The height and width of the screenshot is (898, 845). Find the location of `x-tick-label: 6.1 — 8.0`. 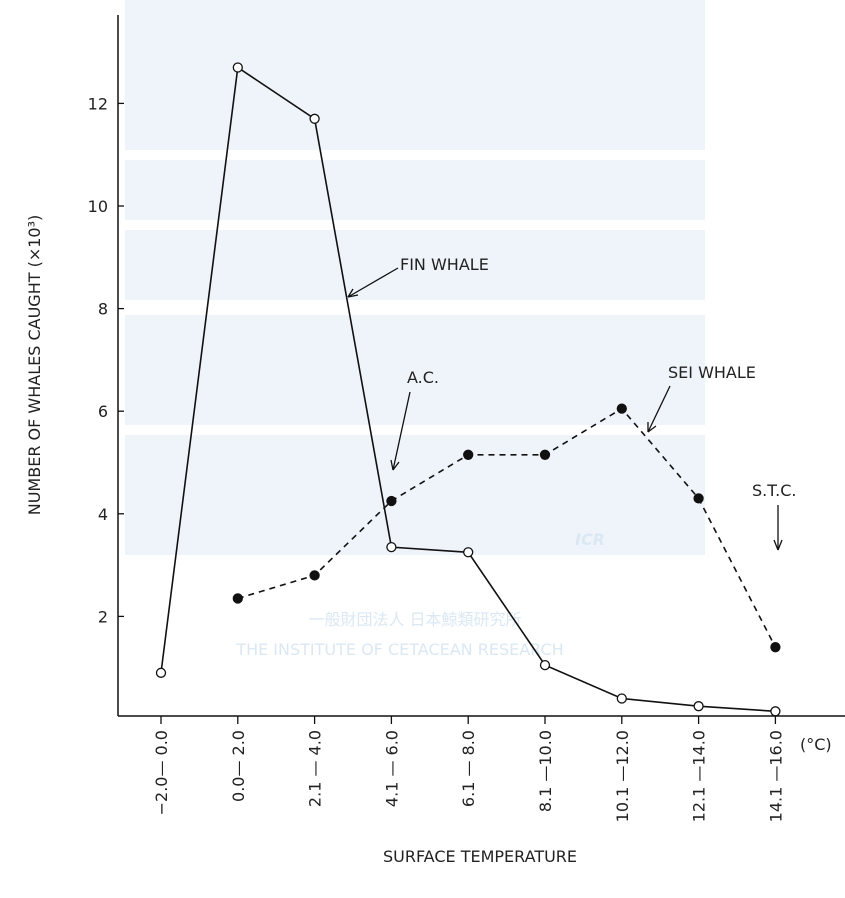

x-tick-label: 6.1 — 8.0 is located at coordinates (468, 768).